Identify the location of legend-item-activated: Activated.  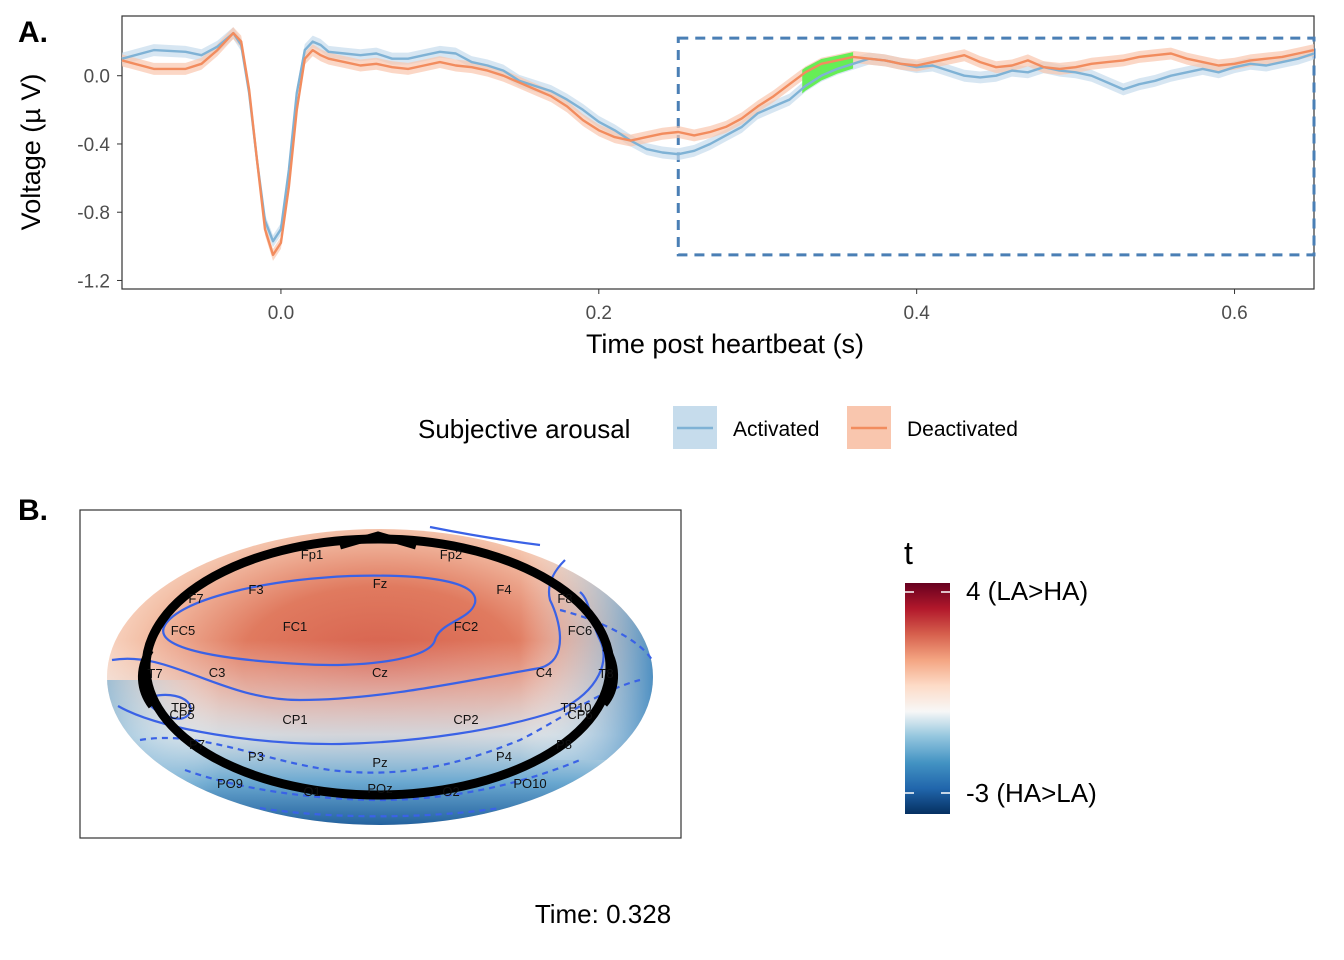
(746, 427).